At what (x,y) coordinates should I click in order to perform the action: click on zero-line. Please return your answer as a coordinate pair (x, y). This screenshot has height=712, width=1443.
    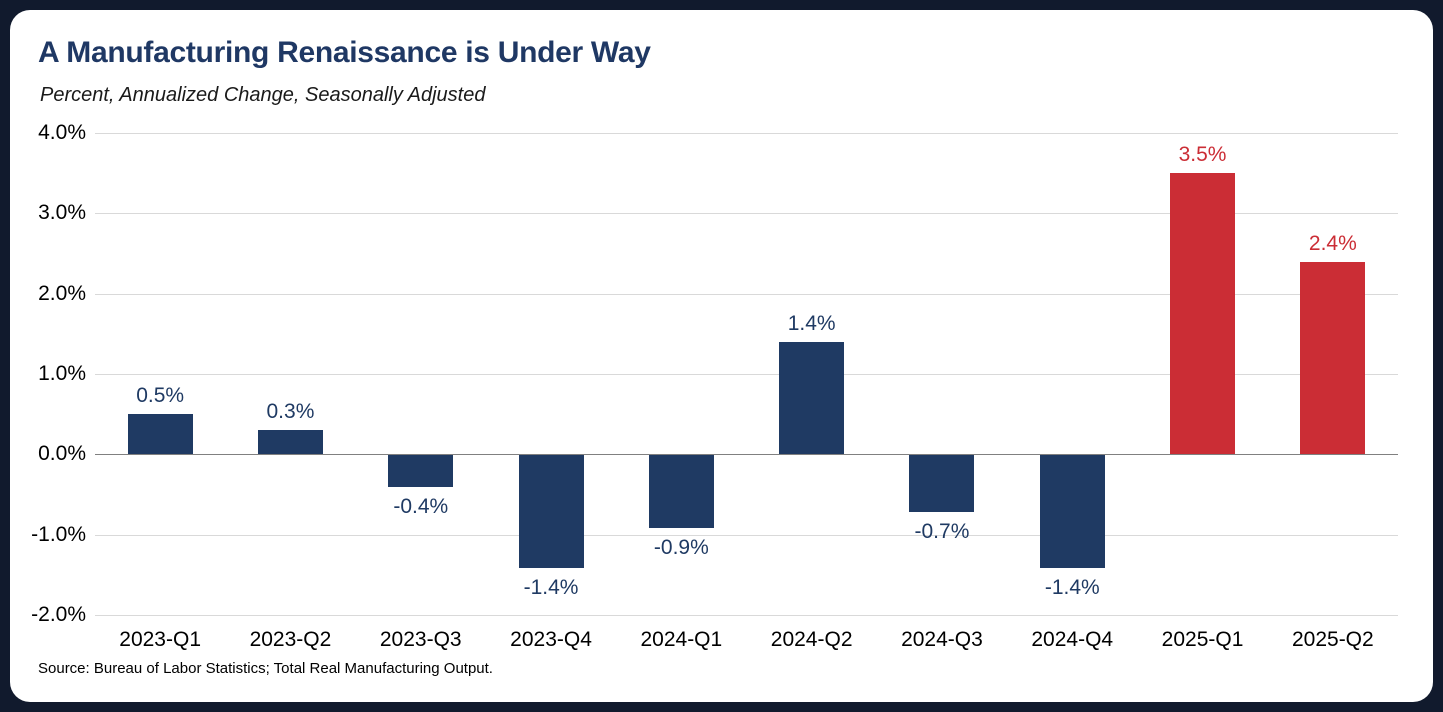
    Looking at the image, I should click on (746, 455).